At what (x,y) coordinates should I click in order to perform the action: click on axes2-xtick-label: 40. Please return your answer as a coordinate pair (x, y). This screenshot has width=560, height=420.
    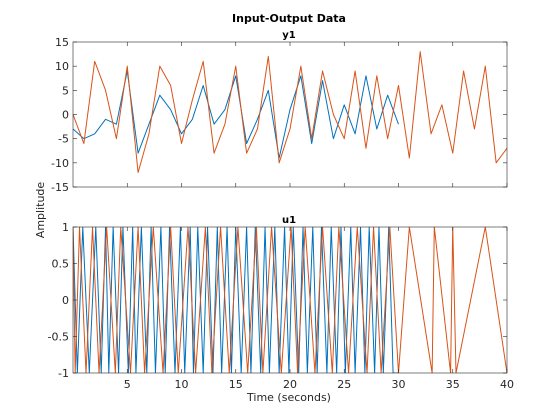
    Looking at the image, I should click on (507, 384).